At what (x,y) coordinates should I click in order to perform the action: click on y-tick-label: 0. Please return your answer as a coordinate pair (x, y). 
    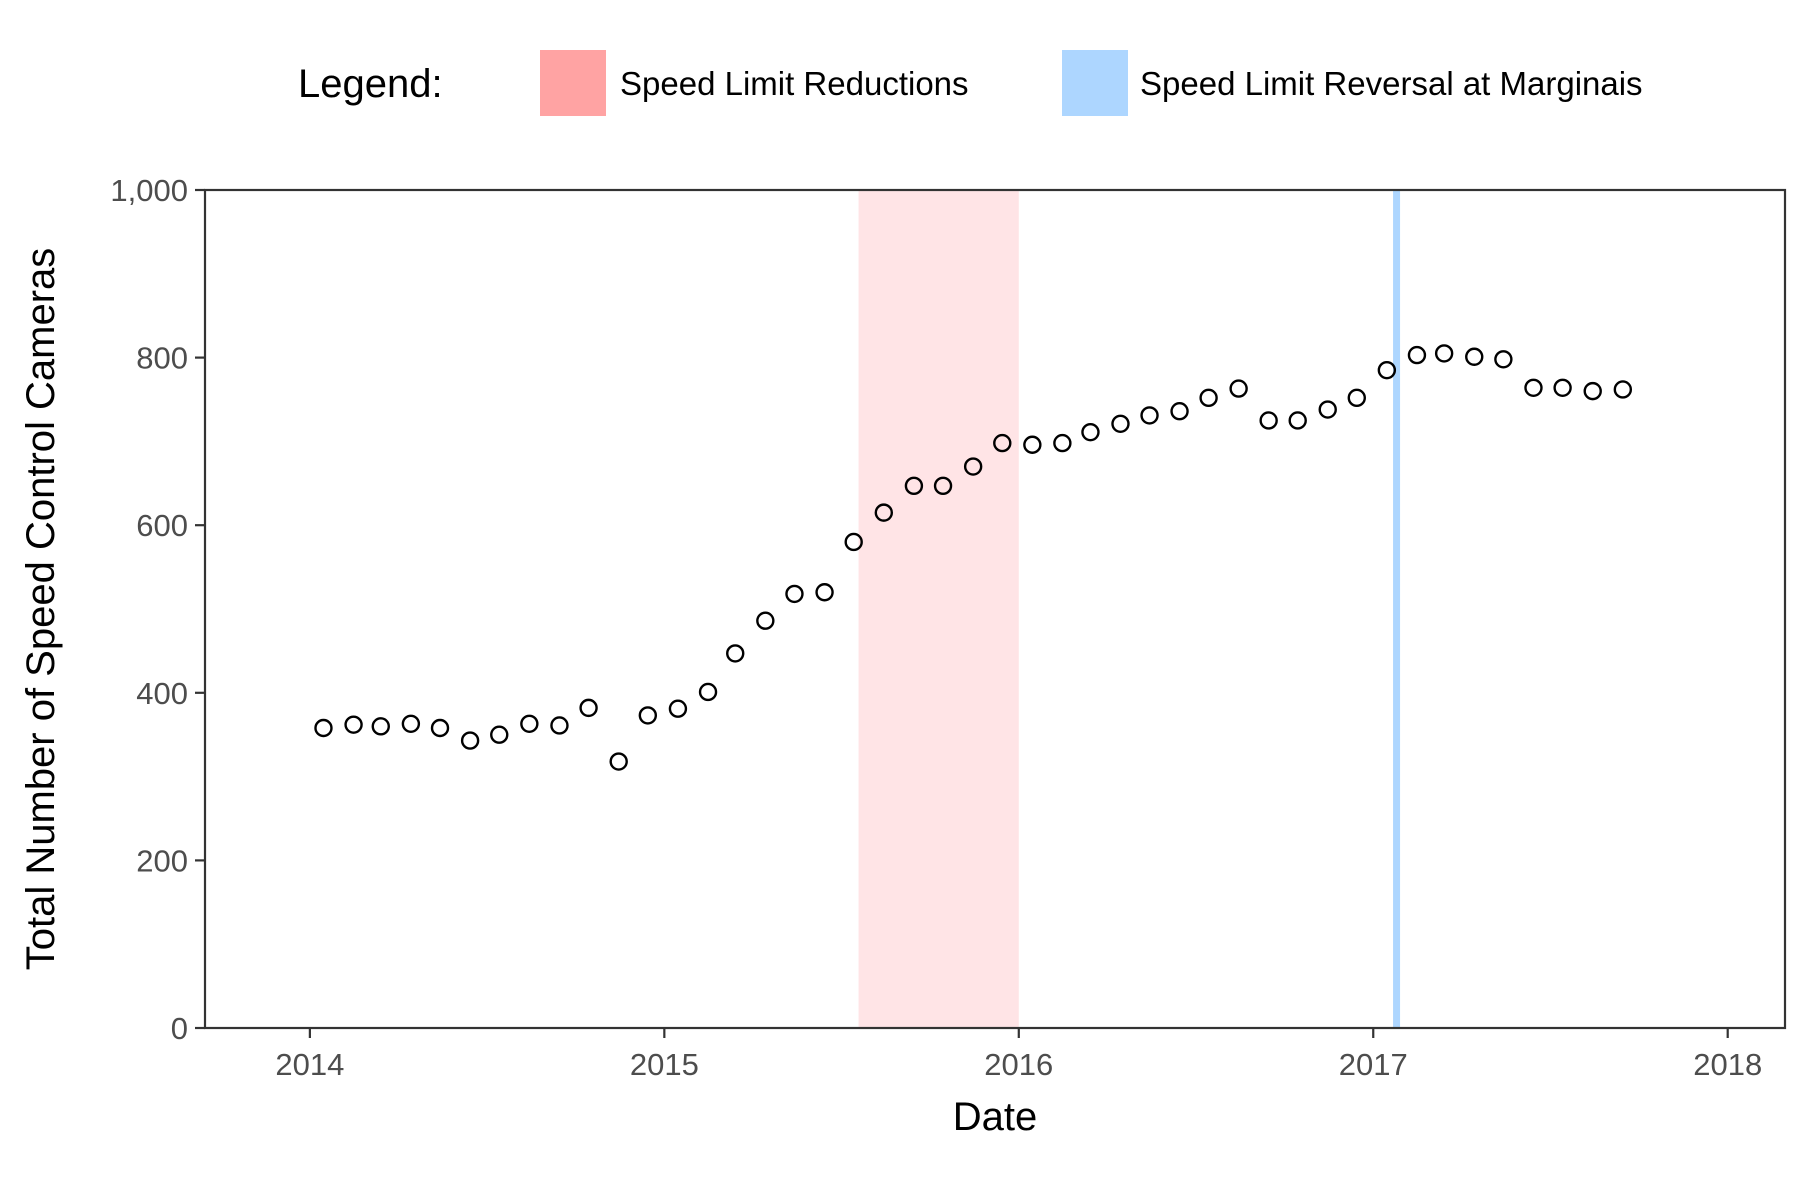
    Looking at the image, I should click on (179, 1028).